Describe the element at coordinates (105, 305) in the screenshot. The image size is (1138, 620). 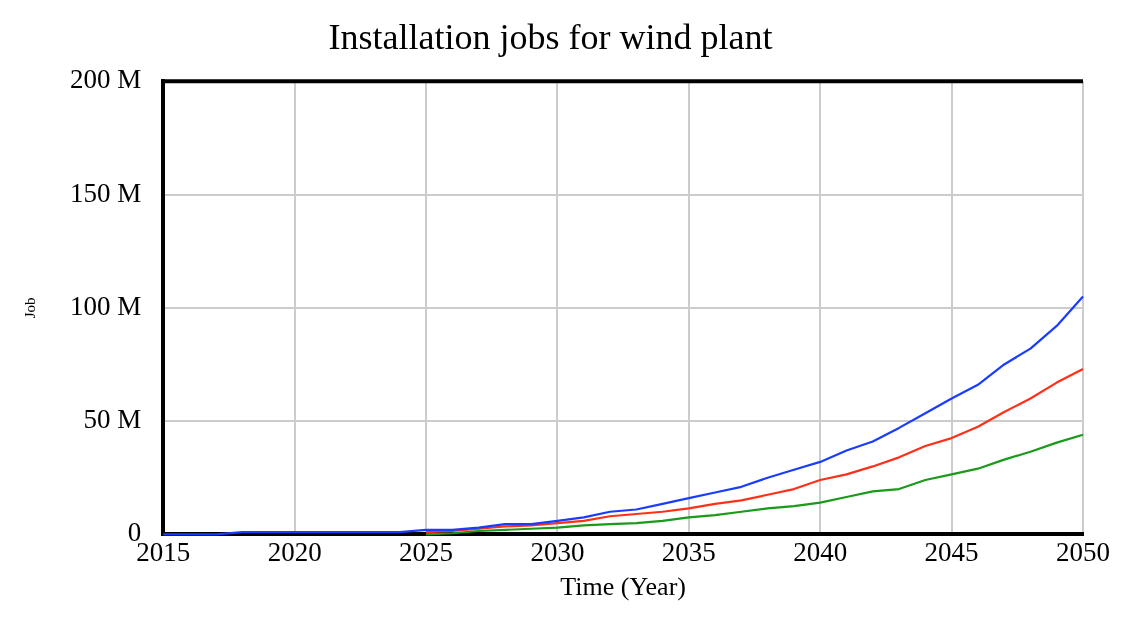
I see `y-tick-label: 100 M` at that location.